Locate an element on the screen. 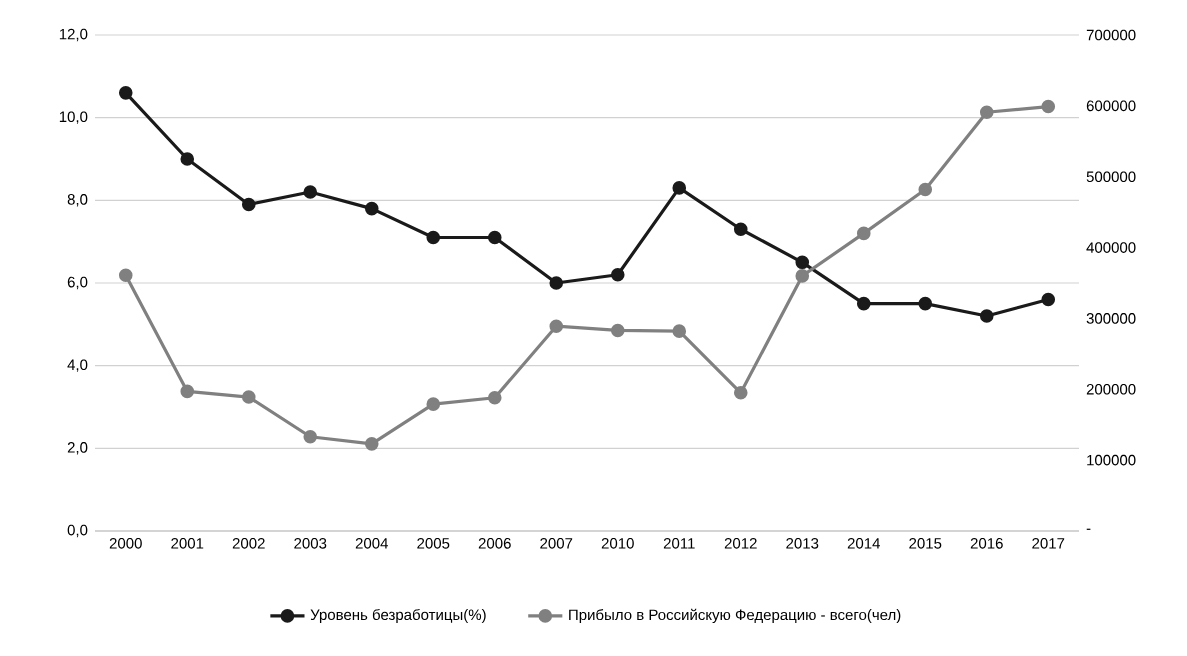  x-tick-label: 2006 is located at coordinates (494, 543).